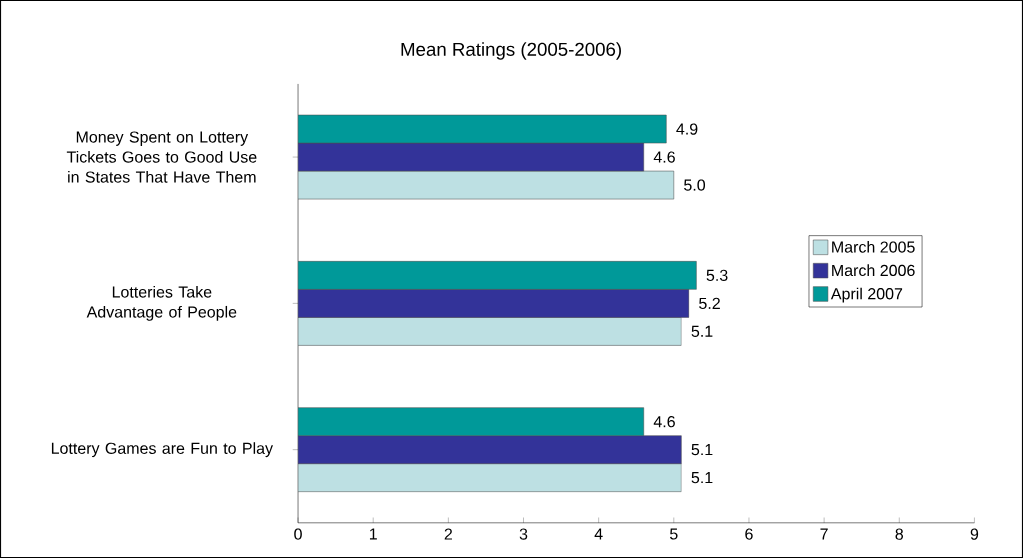  I want to click on y-tick-label: Money Spent on Lottery Tickets Goes to Good Use in States That Have Them, so click(161, 157).